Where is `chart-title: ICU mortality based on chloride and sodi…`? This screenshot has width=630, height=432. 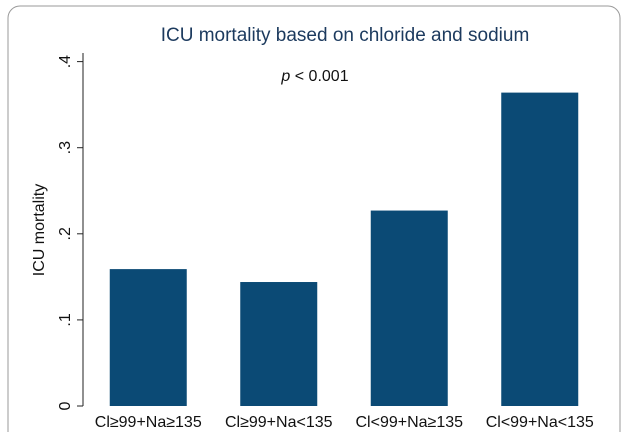 chart-title: ICU mortality based on chloride and sodi… is located at coordinates (345, 35).